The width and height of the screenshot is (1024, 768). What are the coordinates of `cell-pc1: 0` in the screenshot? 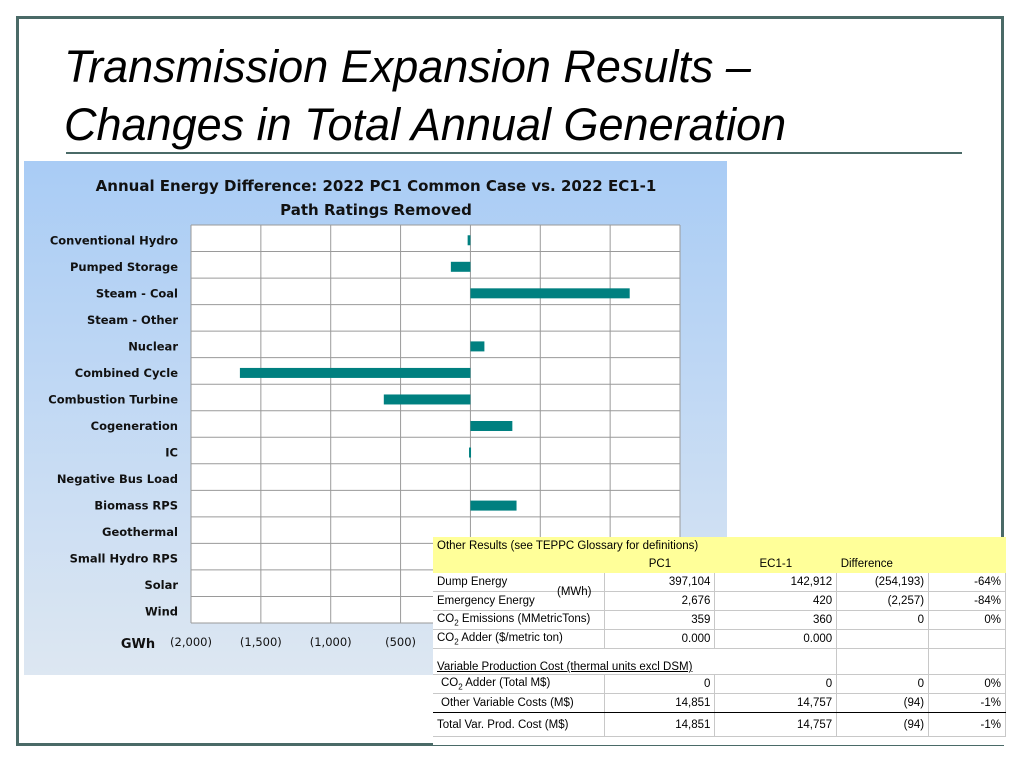 It's located at (660, 684).